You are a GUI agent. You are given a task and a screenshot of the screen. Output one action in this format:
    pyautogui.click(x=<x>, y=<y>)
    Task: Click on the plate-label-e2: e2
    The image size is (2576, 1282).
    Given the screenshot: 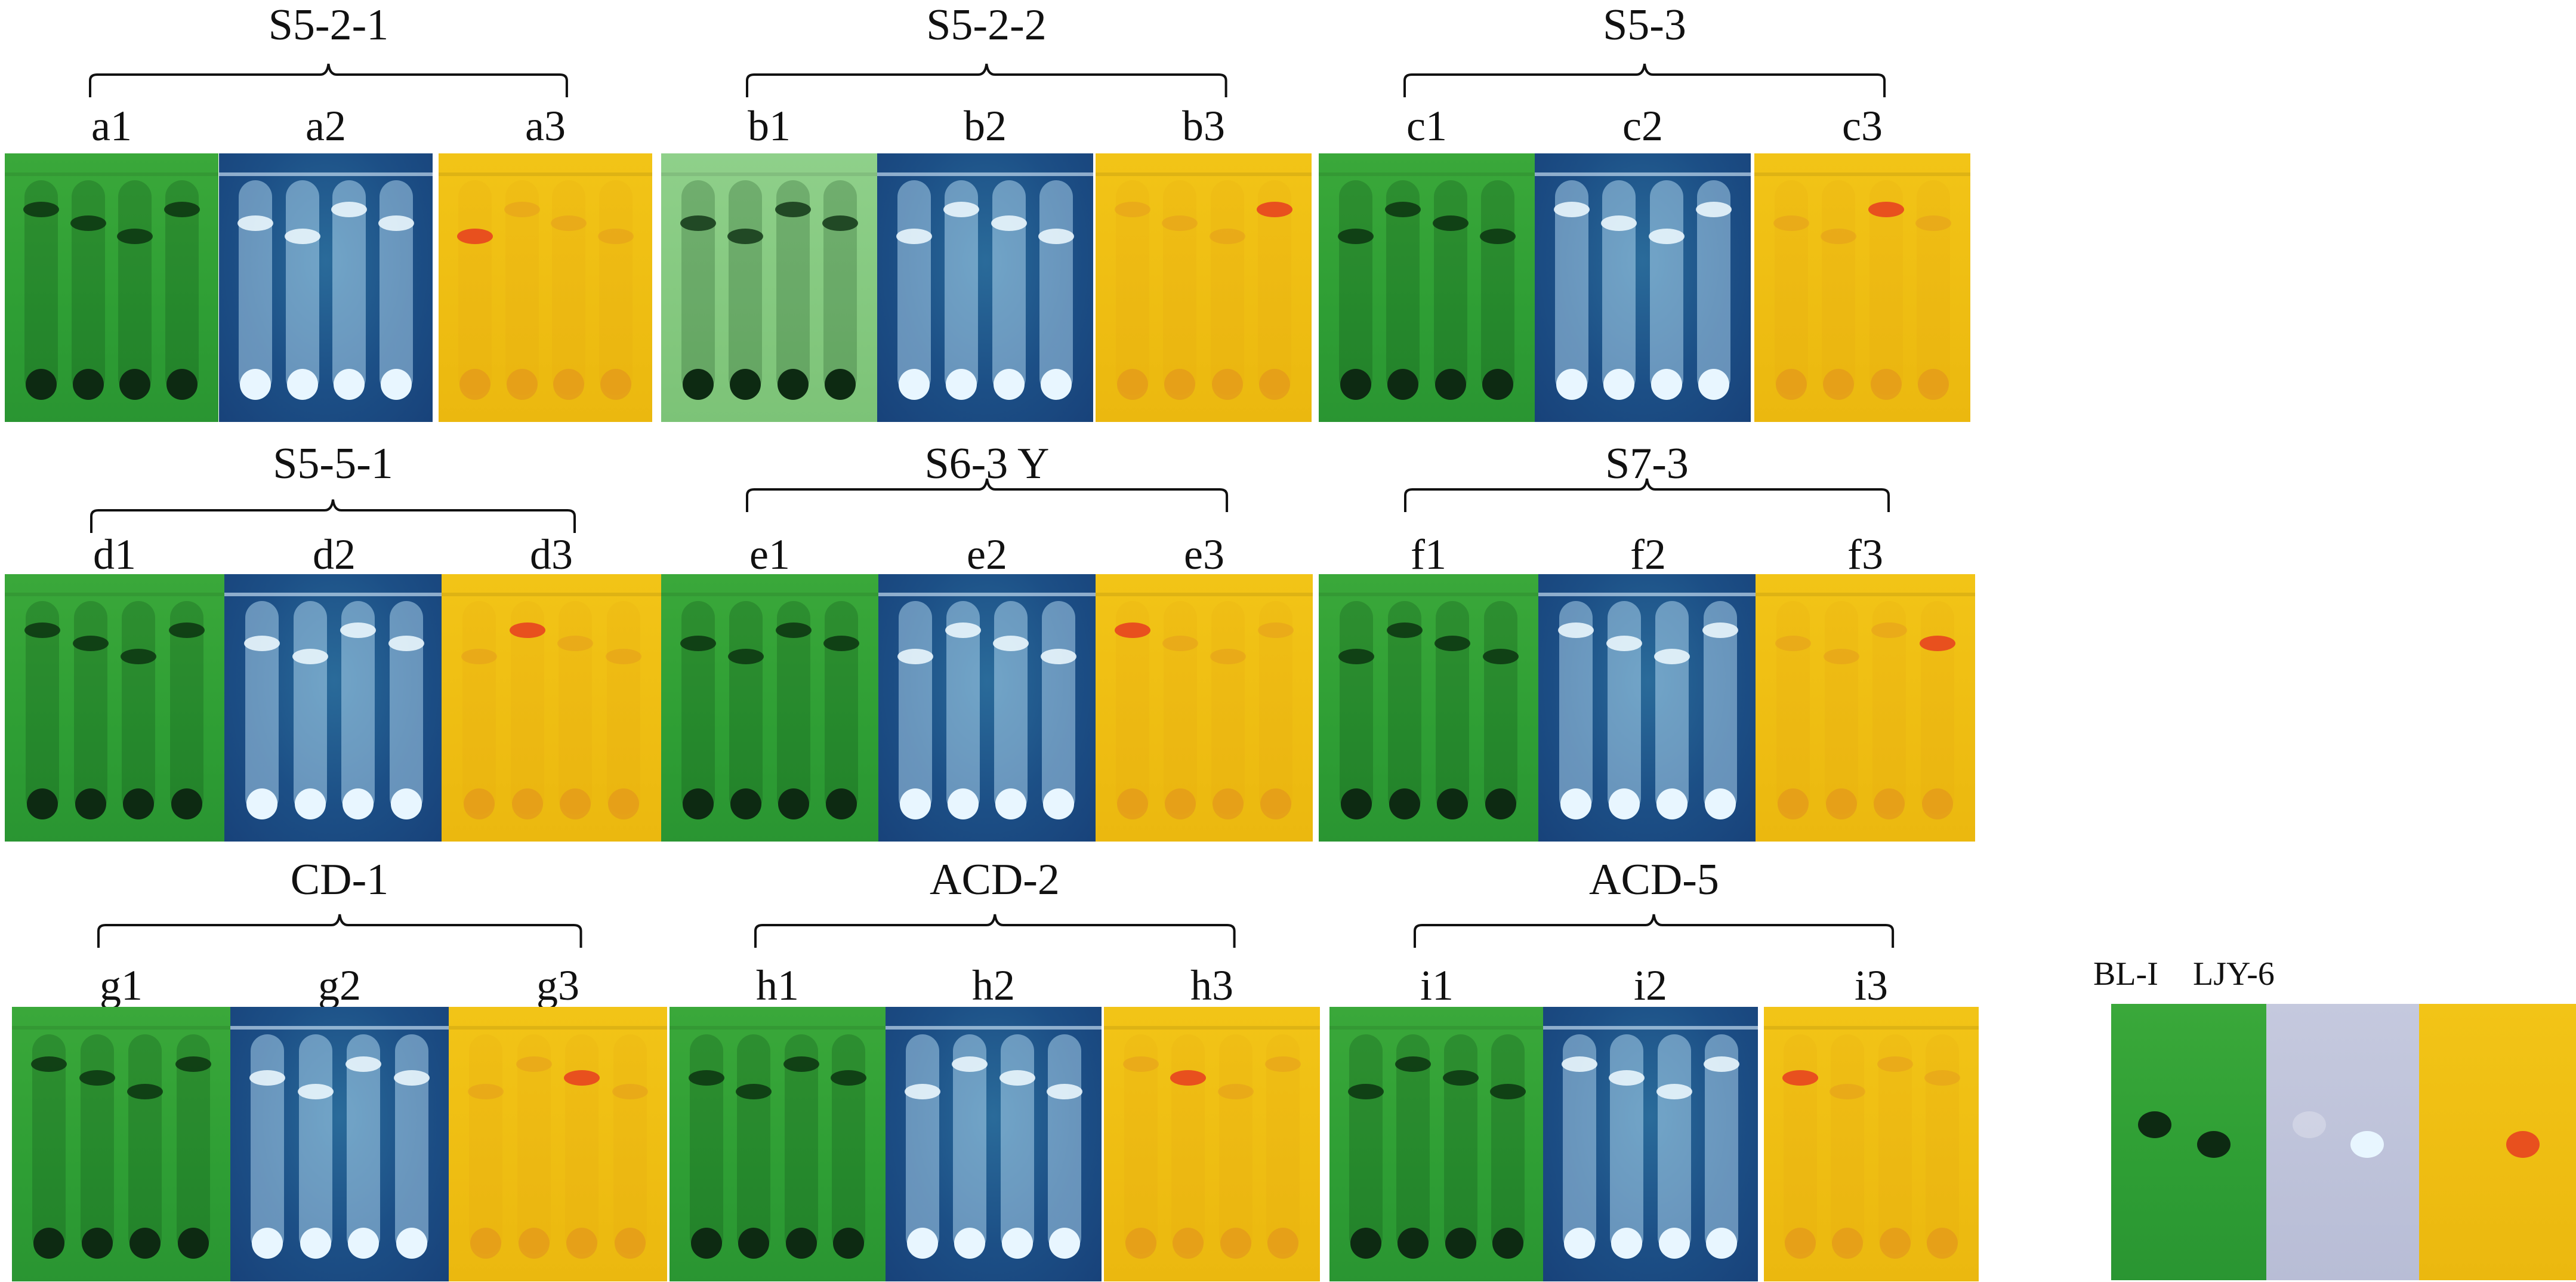 What is the action you would take?
    pyautogui.click(x=987, y=554)
    